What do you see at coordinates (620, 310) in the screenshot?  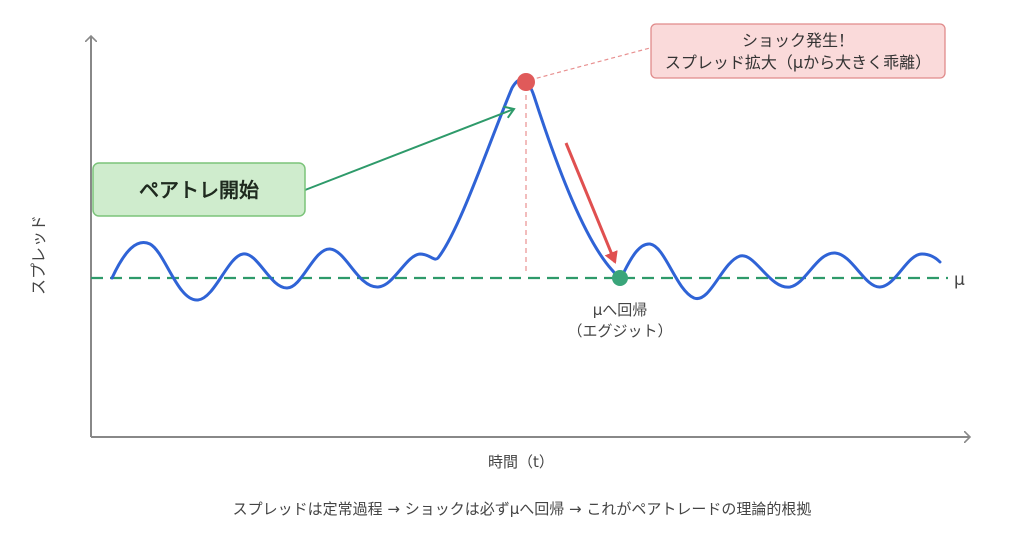 I see `revert-label-line1: μへ回帰` at bounding box center [620, 310].